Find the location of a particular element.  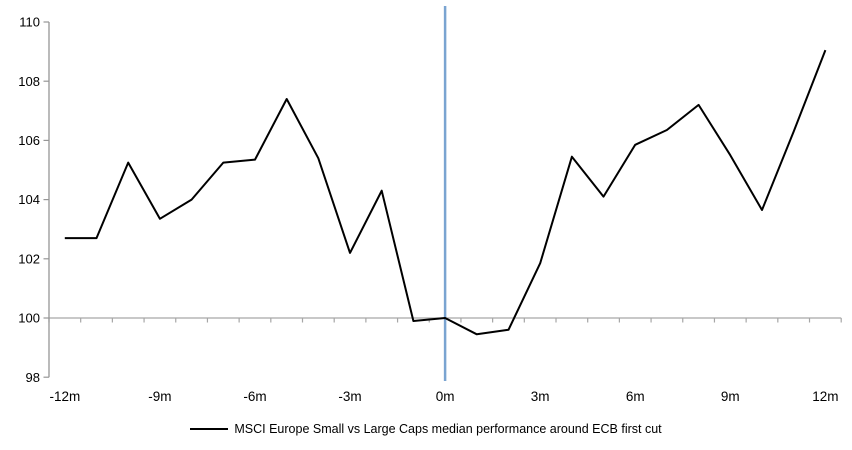

x-tick-label: 0m is located at coordinates (445, 396).